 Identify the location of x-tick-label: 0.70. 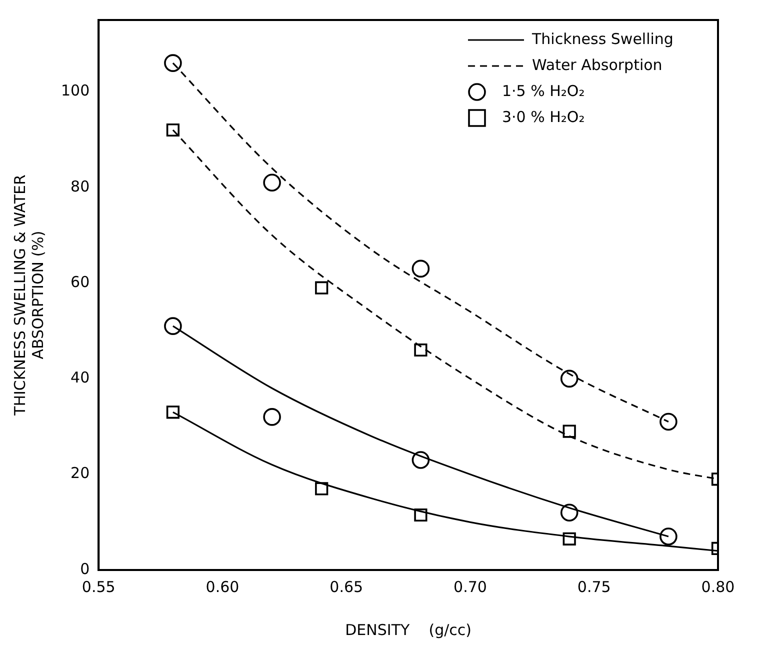
(470, 587).